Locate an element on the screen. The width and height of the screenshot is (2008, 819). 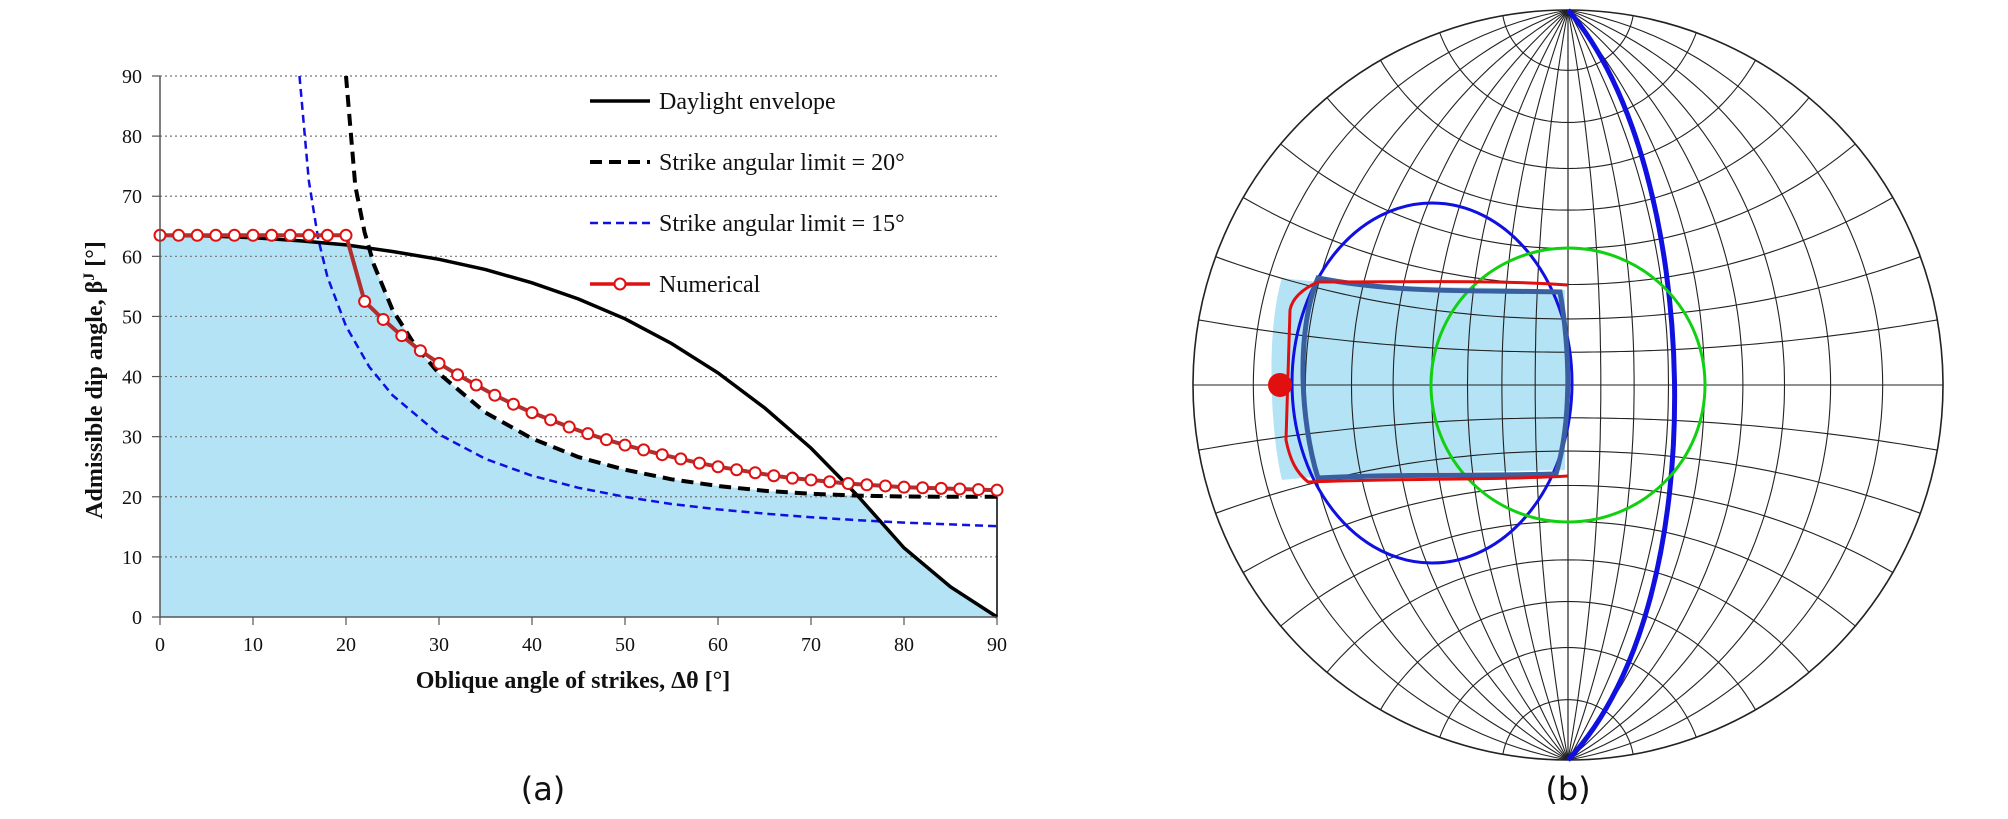
panel-caption-a: (a) is located at coordinates (543, 789).